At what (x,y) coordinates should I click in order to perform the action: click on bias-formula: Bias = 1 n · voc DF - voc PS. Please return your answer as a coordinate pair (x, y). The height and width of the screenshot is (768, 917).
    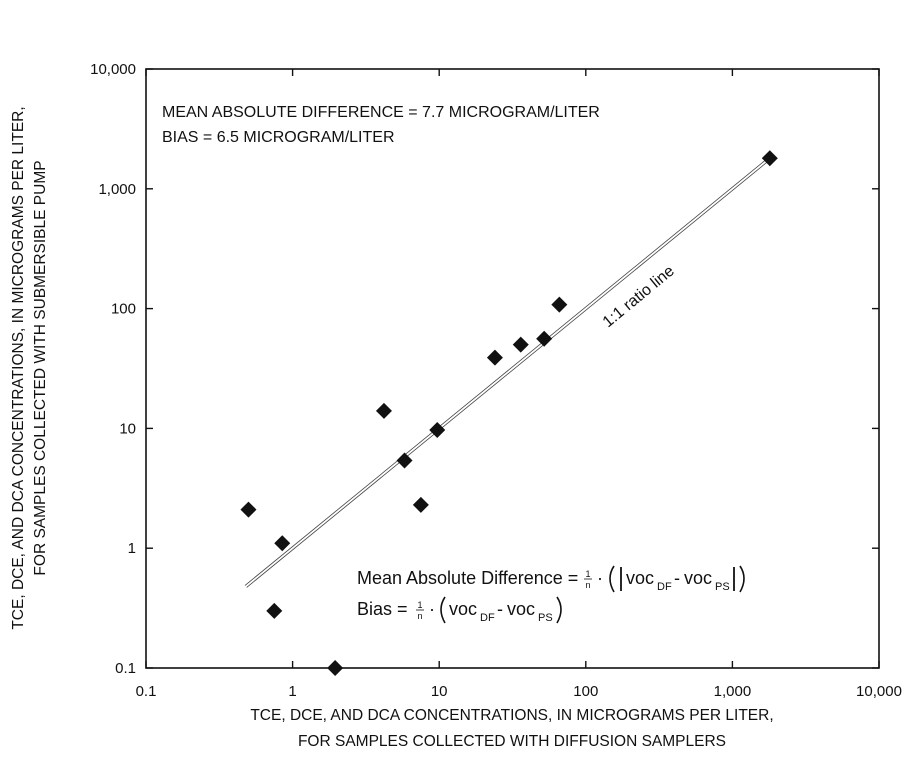
    Looking at the image, I should click on (459, 610).